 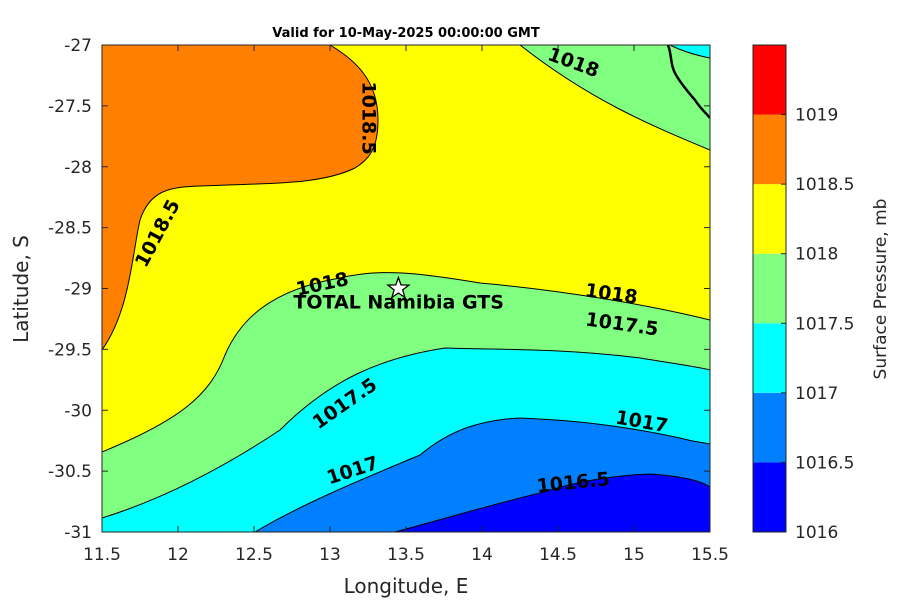 I want to click on y-axis-label: Latitude, S, so click(x=21, y=289).